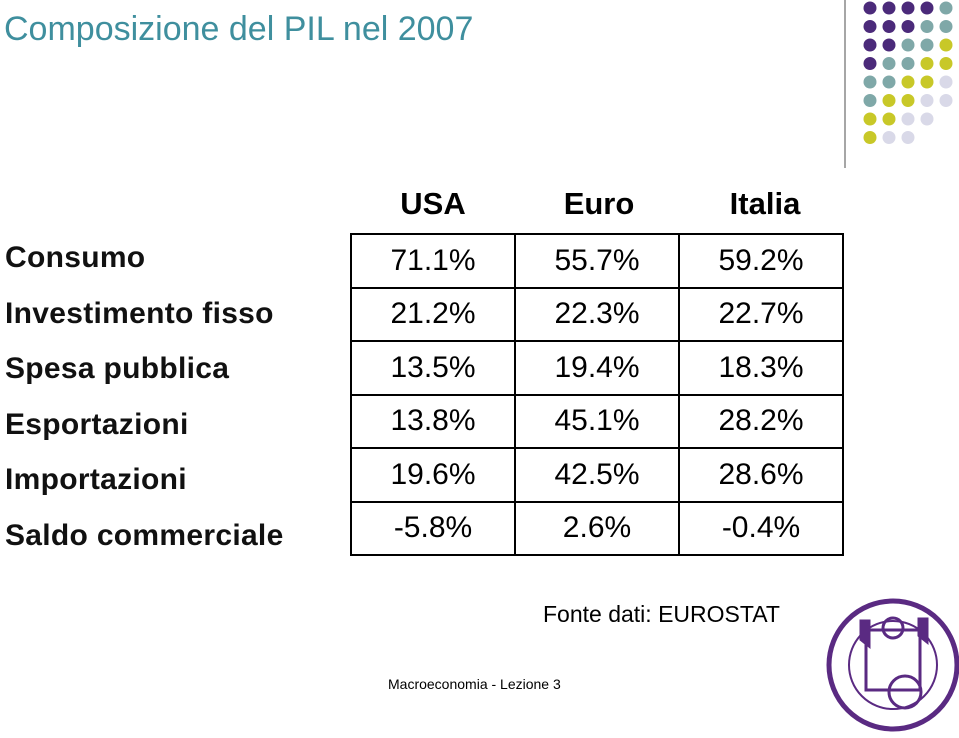  I want to click on table-cell: 71.1%, so click(433, 261).